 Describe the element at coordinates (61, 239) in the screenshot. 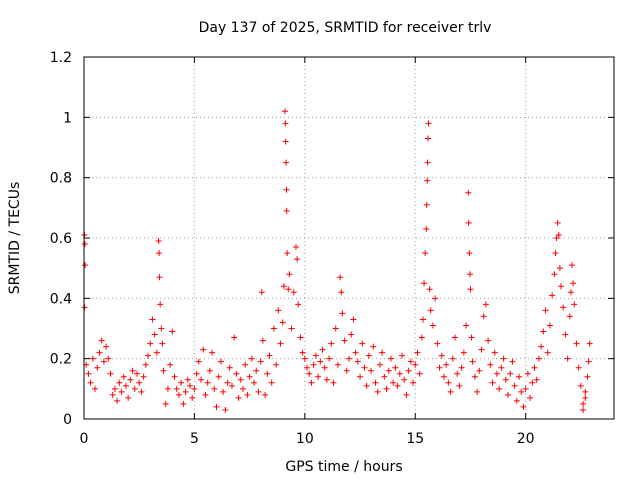

I see `y-tick-label: 0.6` at that location.